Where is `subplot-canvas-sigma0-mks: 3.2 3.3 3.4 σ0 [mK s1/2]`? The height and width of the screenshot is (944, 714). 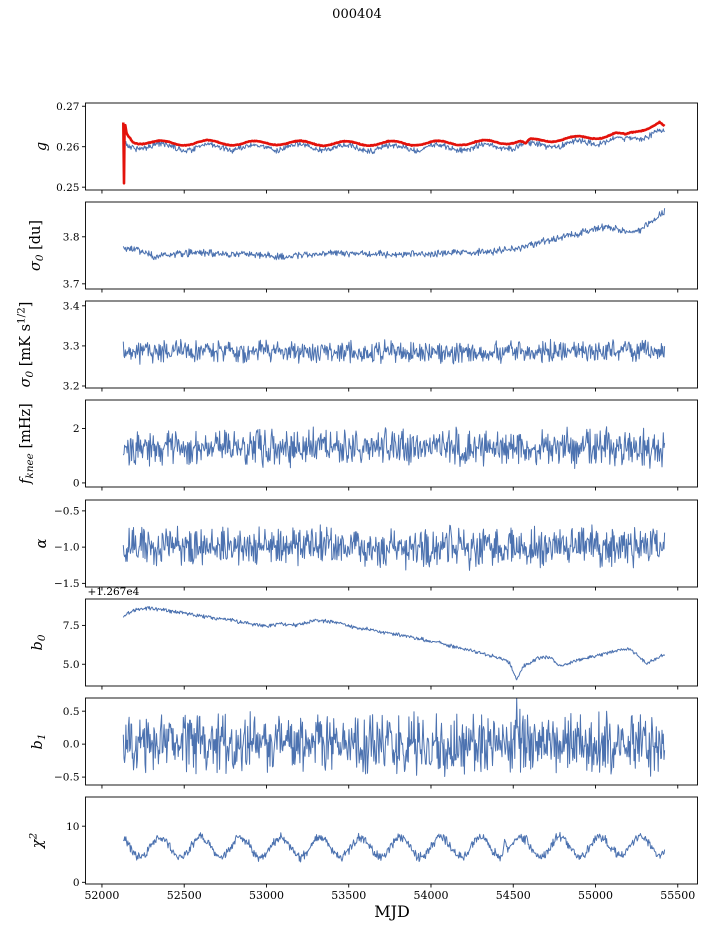 subplot-canvas-sigma0-mks: 3.2 3.3 3.4 σ0 [mK s1/2] is located at coordinates (356, 346).